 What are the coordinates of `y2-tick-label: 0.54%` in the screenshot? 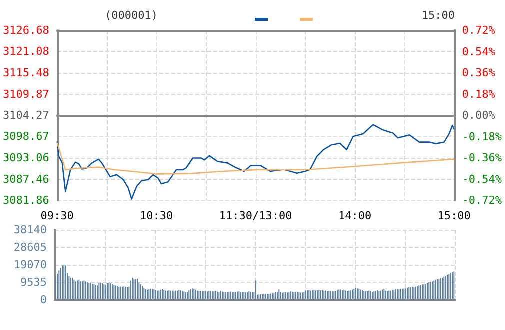 It's located at (479, 51).